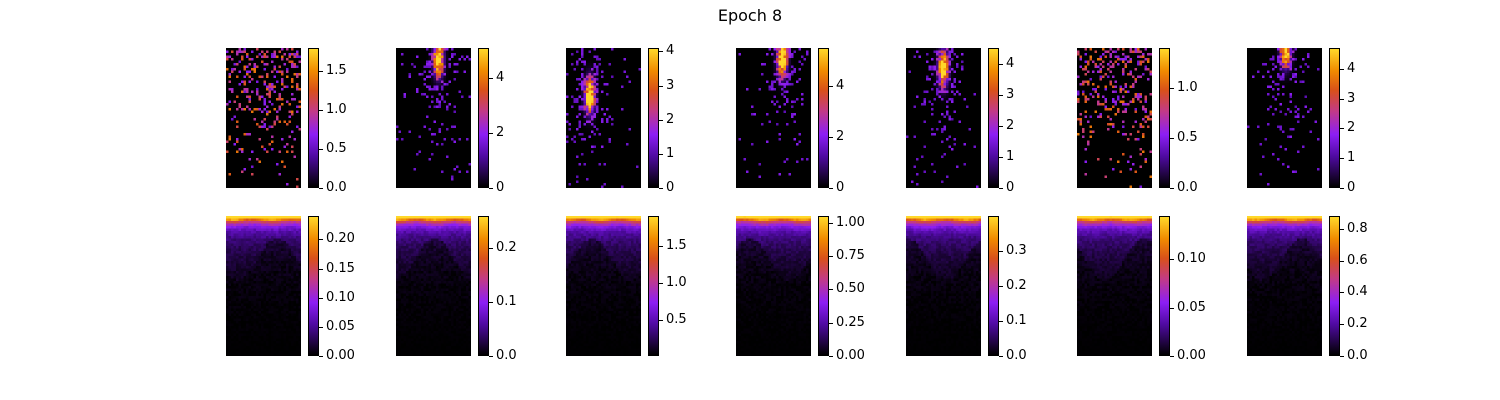  I want to click on colorbar-tick-label: 0.15, so click(340, 268).